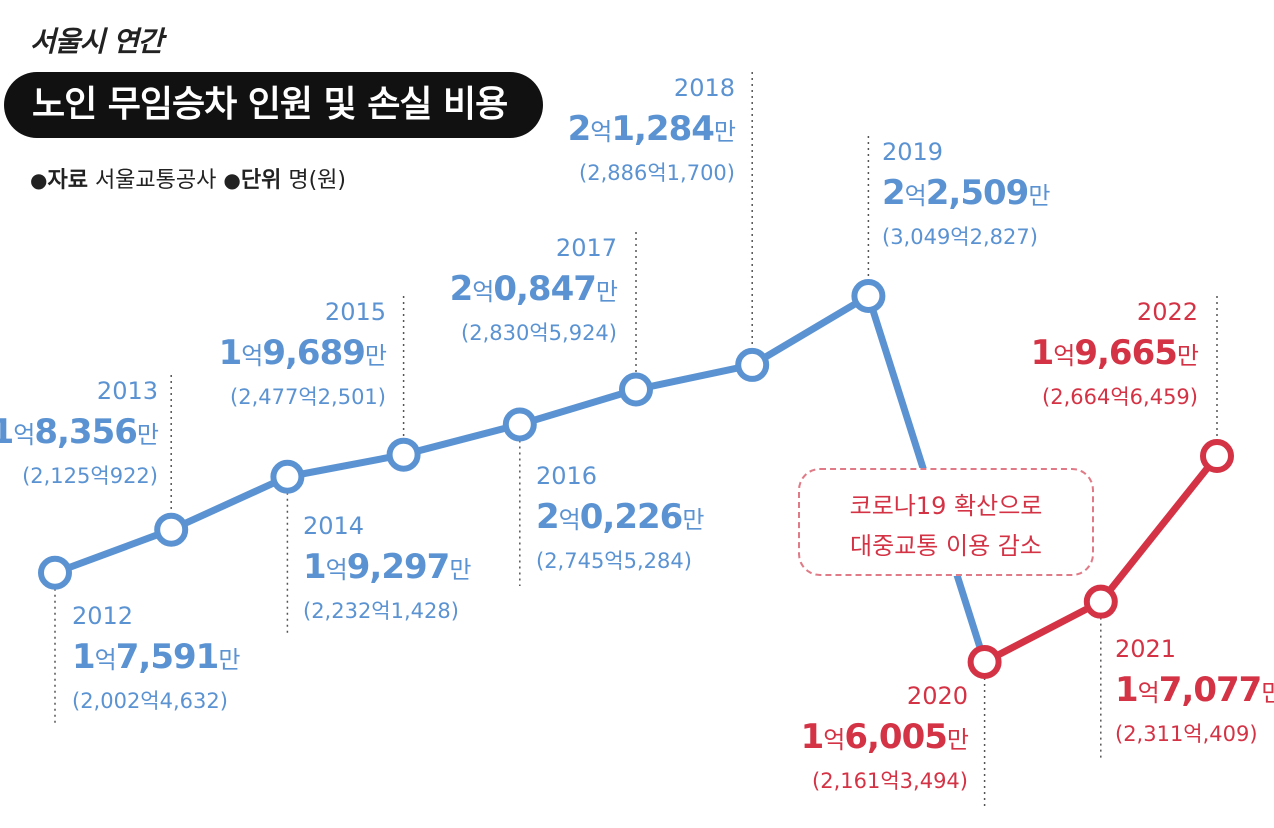 This screenshot has width=1274, height=828. Describe the element at coordinates (566, 476) in the screenshot. I see `year-label: 2016` at that location.